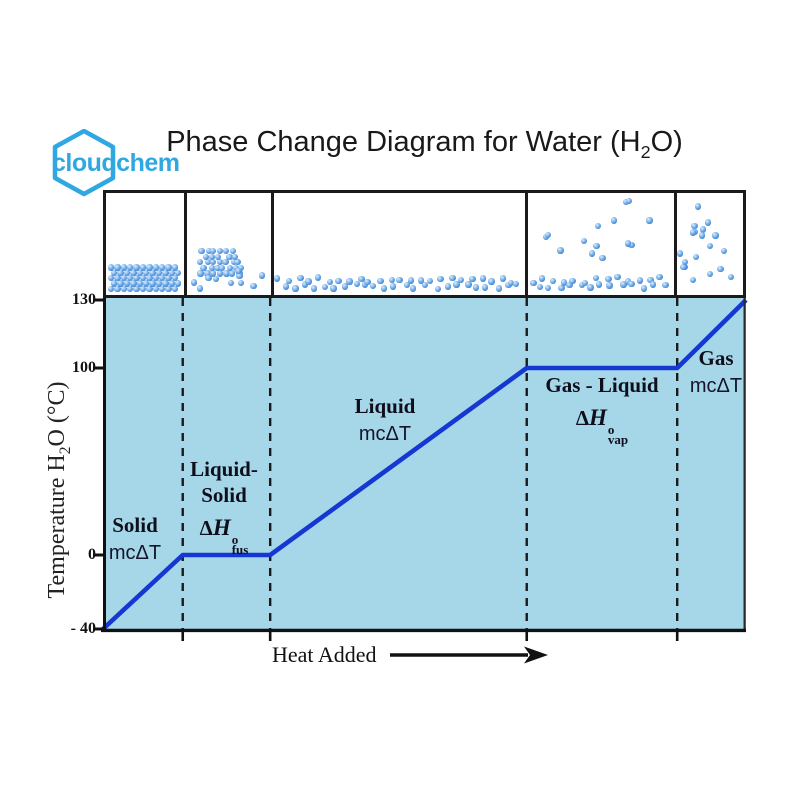 This screenshot has height=800, width=800. Describe the element at coordinates (224, 506) in the screenshot. I see `region-label-liquid--solid: Liquid- Solid ΔH o fus` at that location.